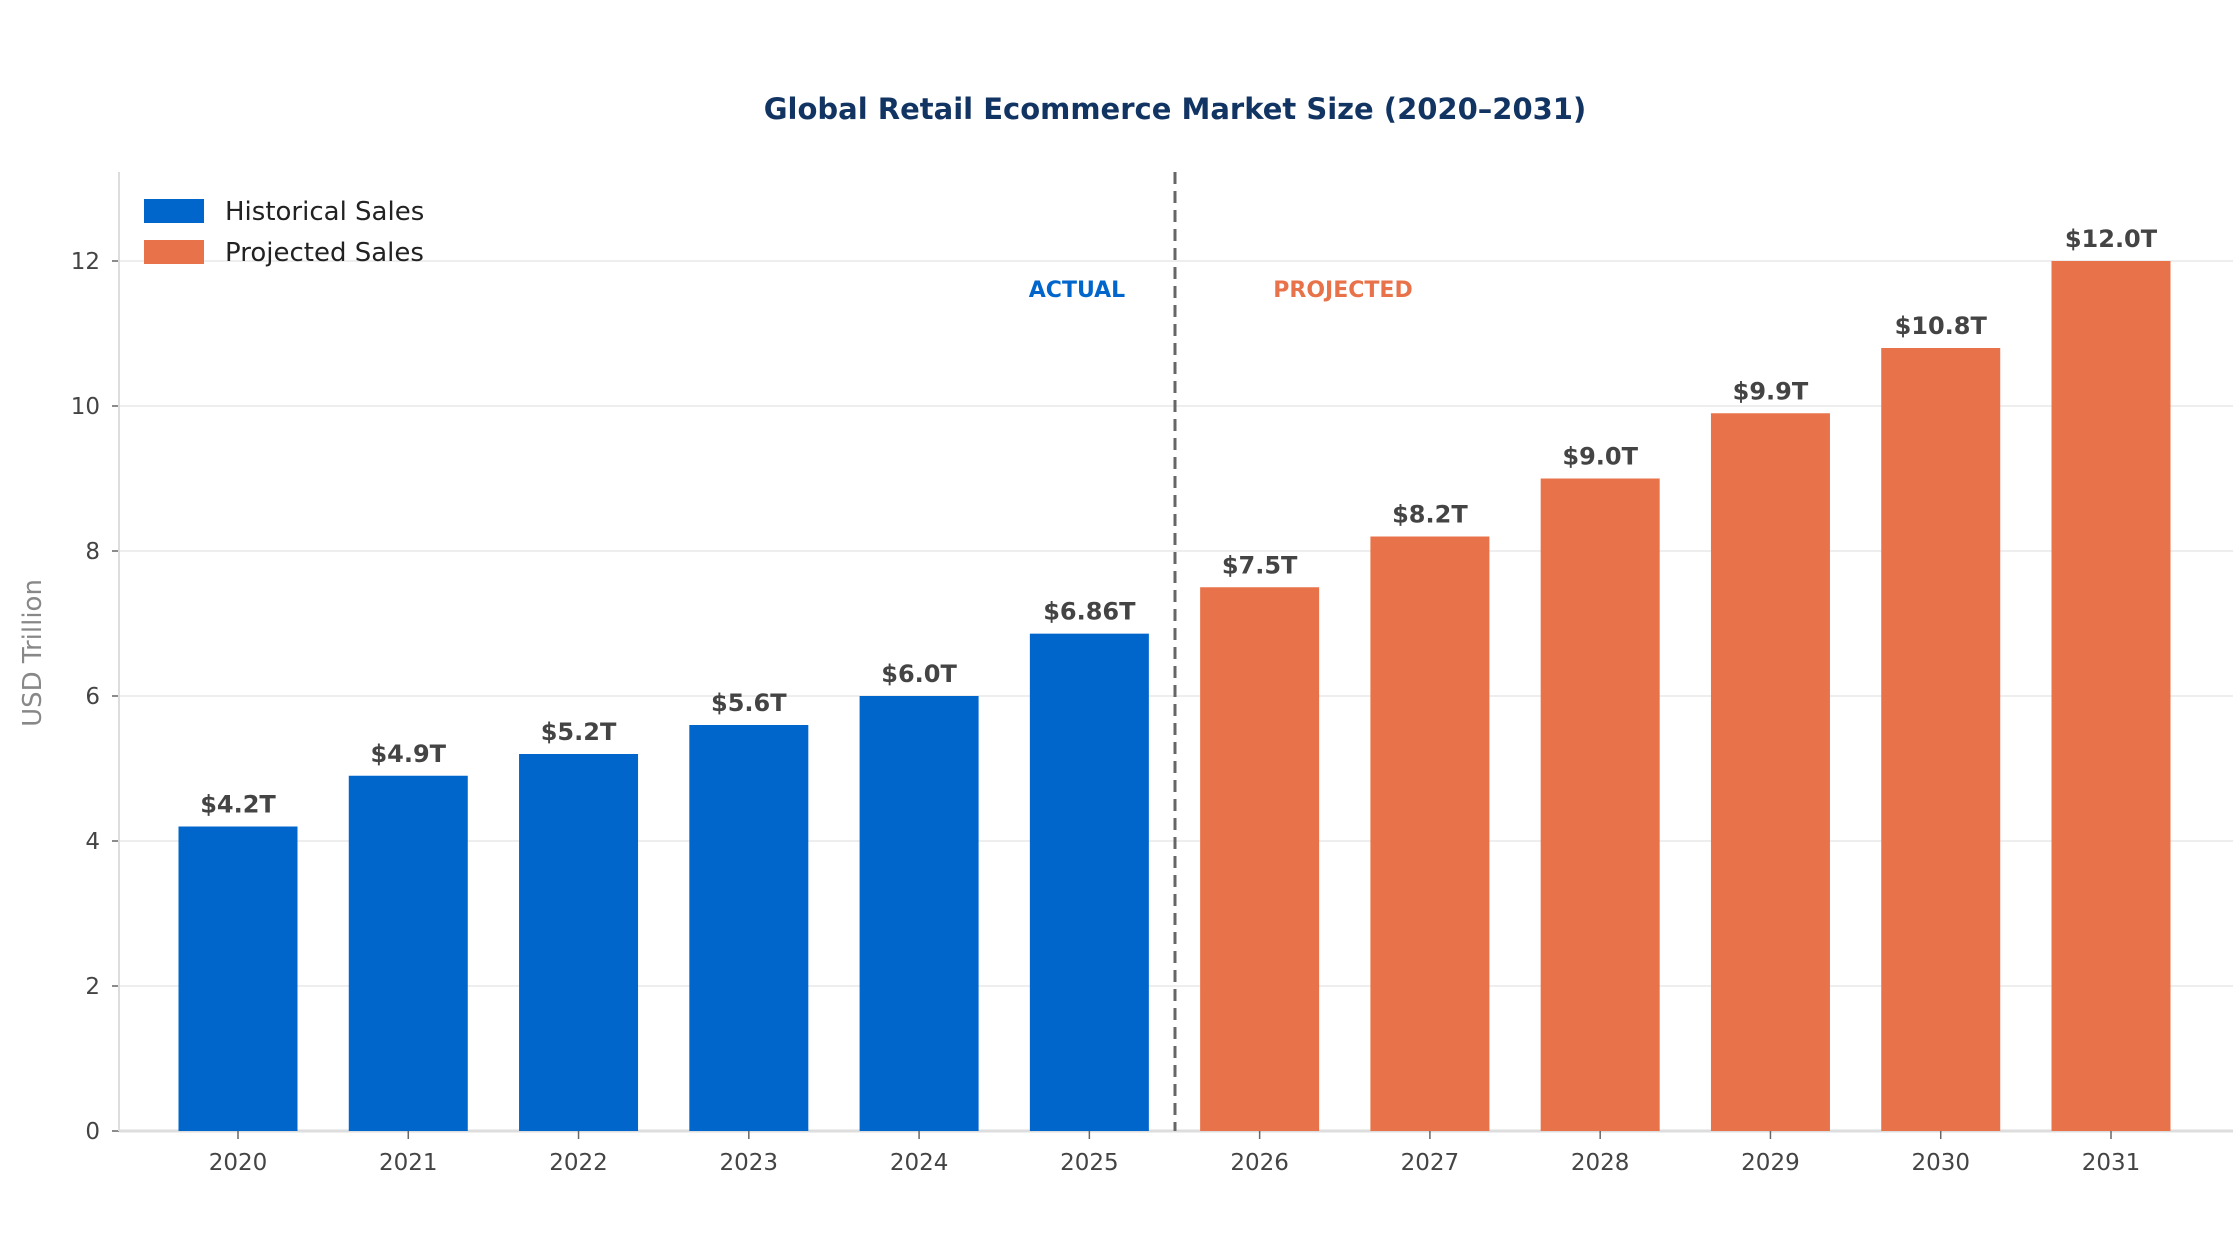 The height and width of the screenshot is (1260, 2240). Describe the element at coordinates (238, 805) in the screenshot. I see `data-label-2020: $4.2T` at that location.